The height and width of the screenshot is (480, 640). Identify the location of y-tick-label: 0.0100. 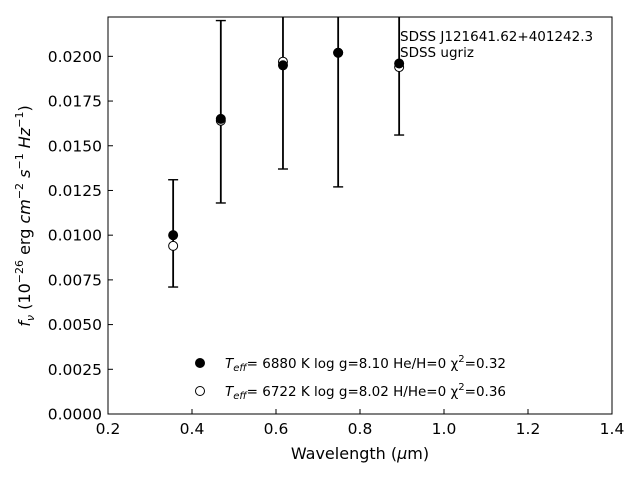
(75, 236).